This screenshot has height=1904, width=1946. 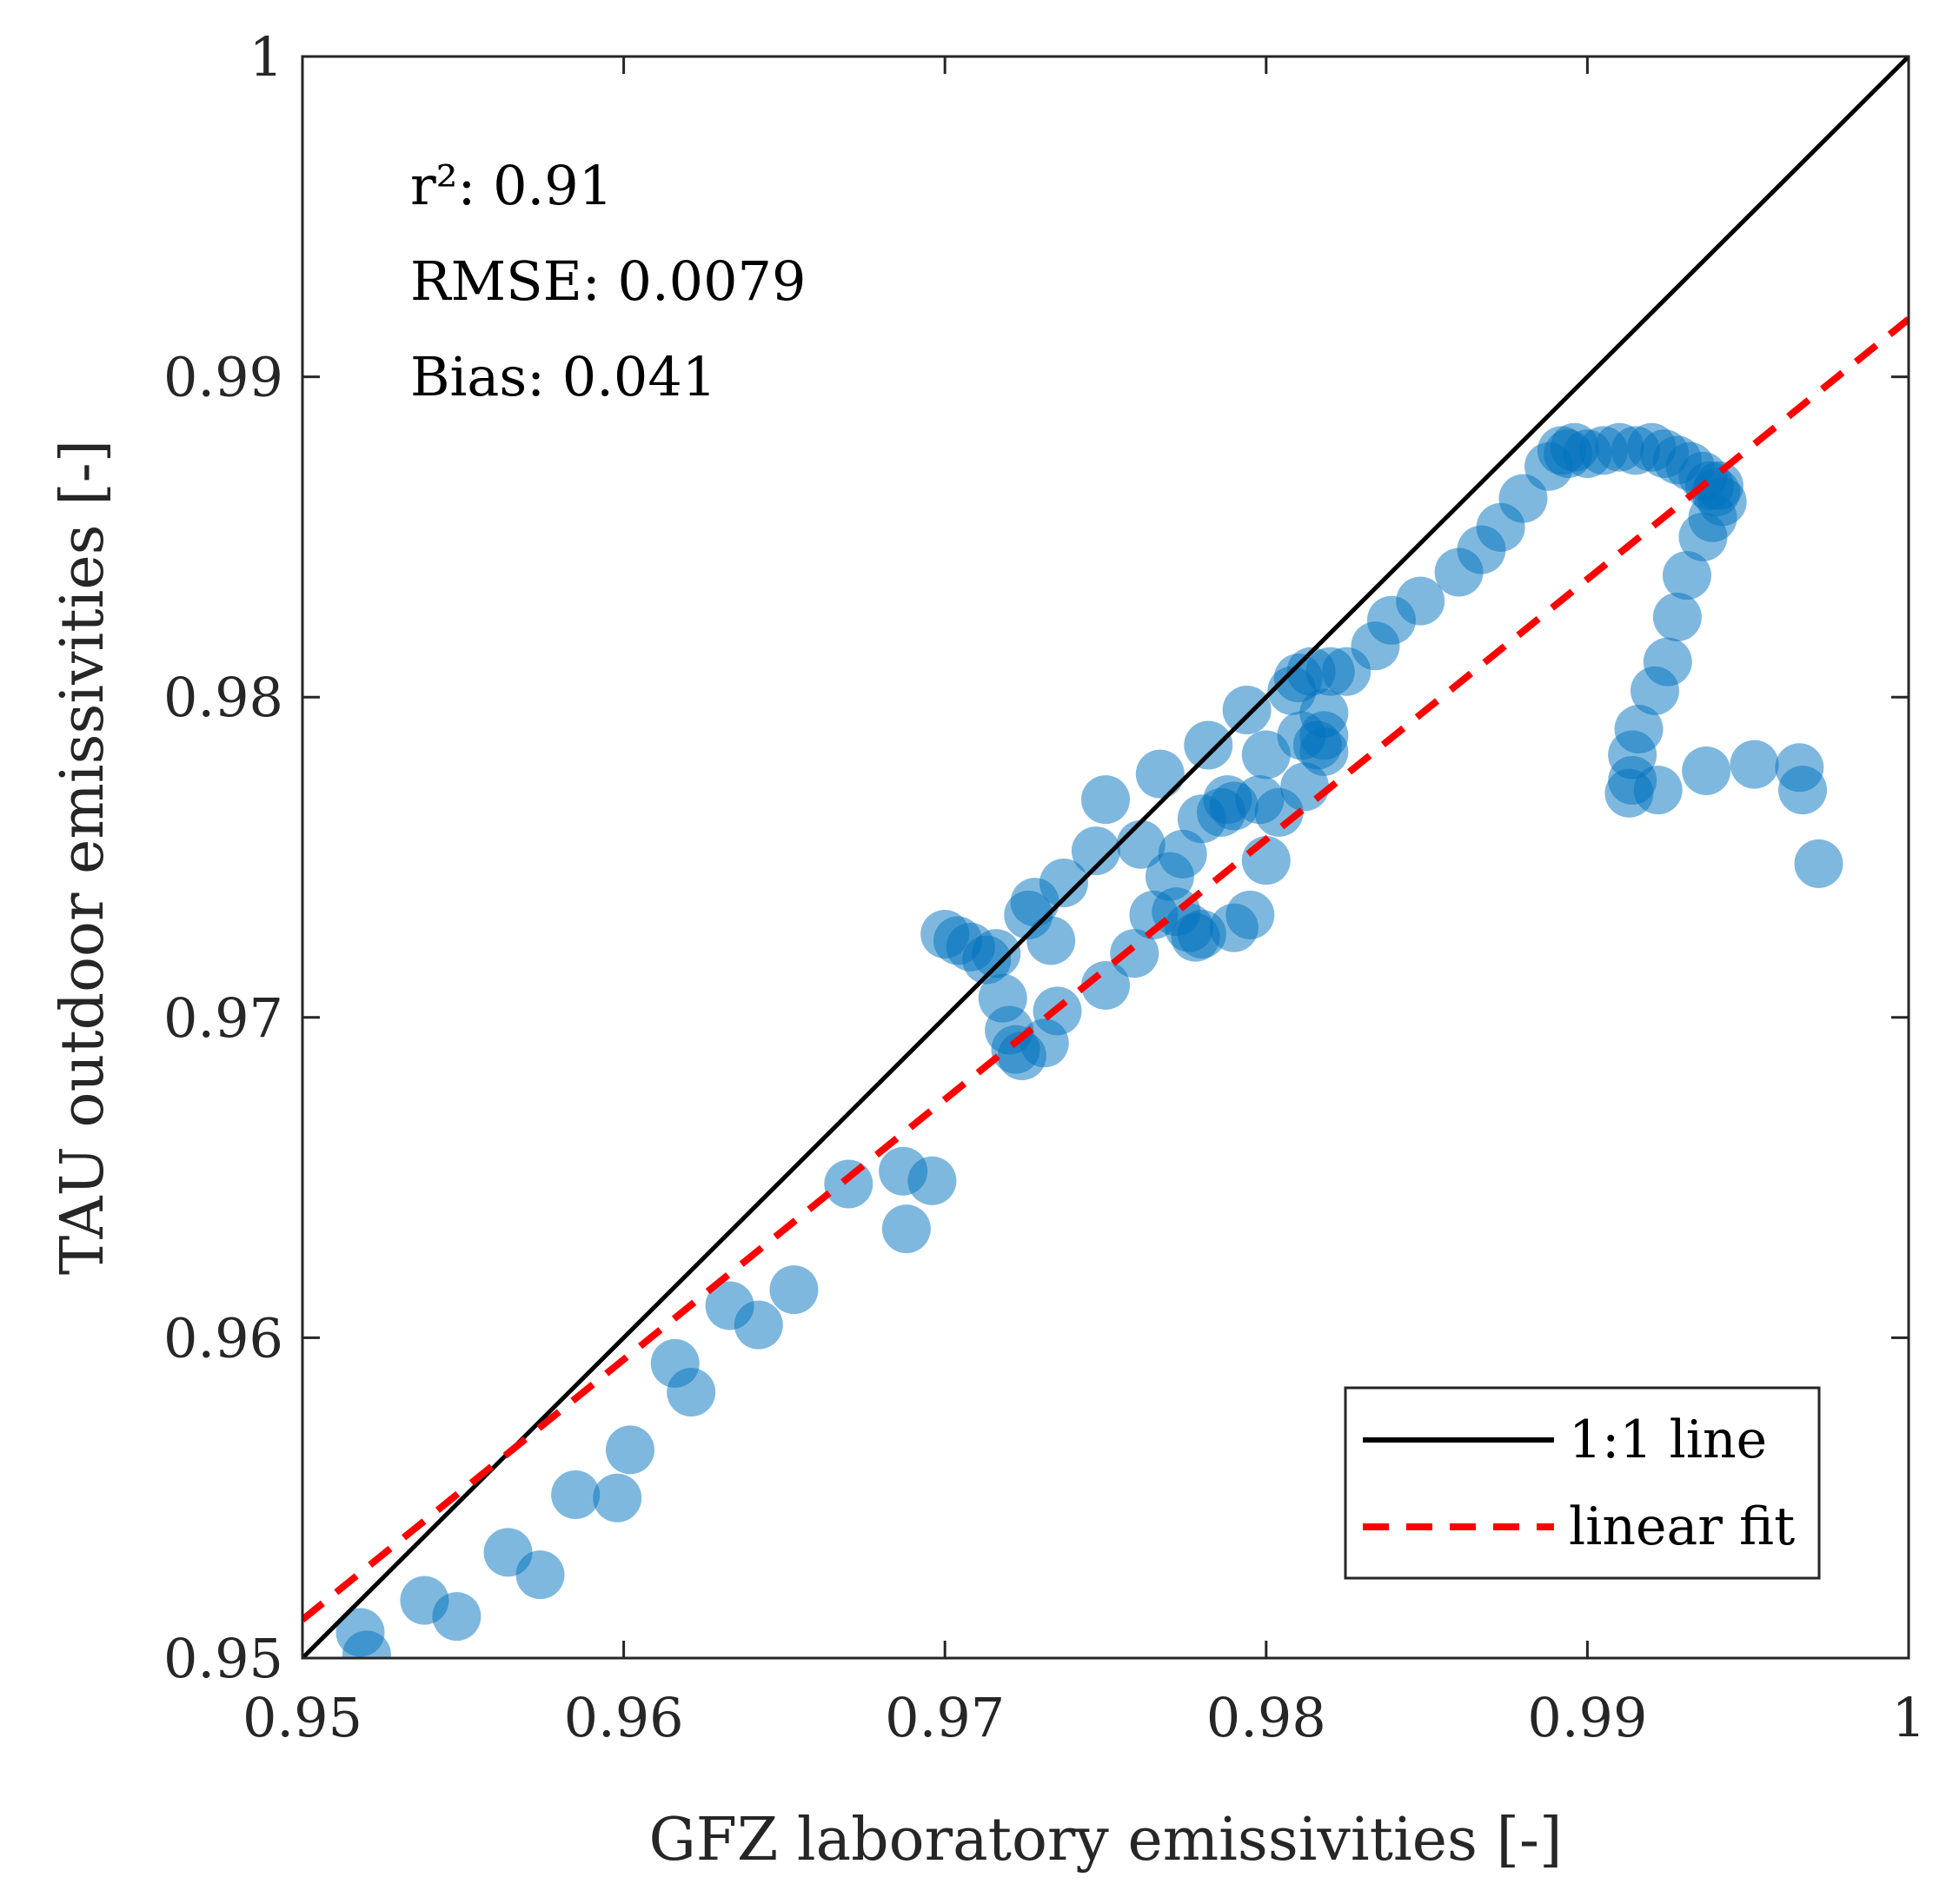 What do you see at coordinates (563, 376) in the screenshot?
I see `bias-text: Bias: 0.041` at bounding box center [563, 376].